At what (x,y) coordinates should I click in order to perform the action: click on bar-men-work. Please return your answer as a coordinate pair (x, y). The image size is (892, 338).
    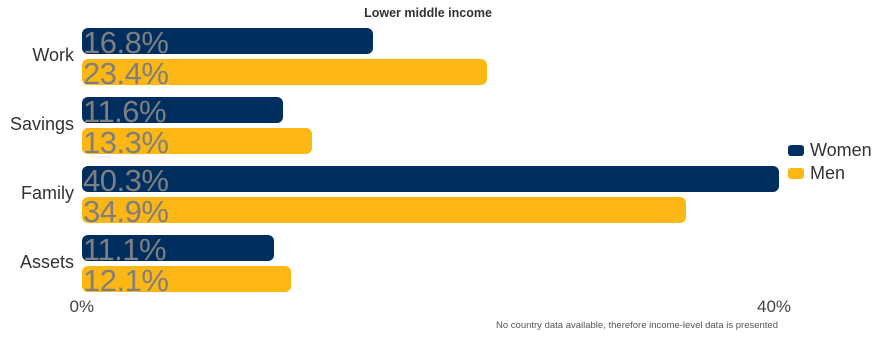
    Looking at the image, I should click on (284, 72).